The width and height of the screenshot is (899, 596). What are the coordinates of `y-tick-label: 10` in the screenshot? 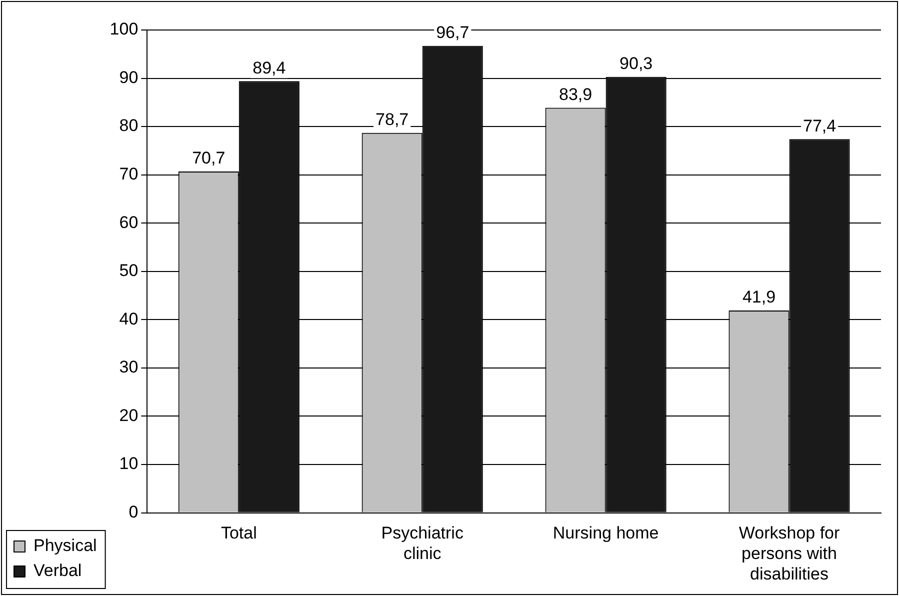 It's located at (128, 464).